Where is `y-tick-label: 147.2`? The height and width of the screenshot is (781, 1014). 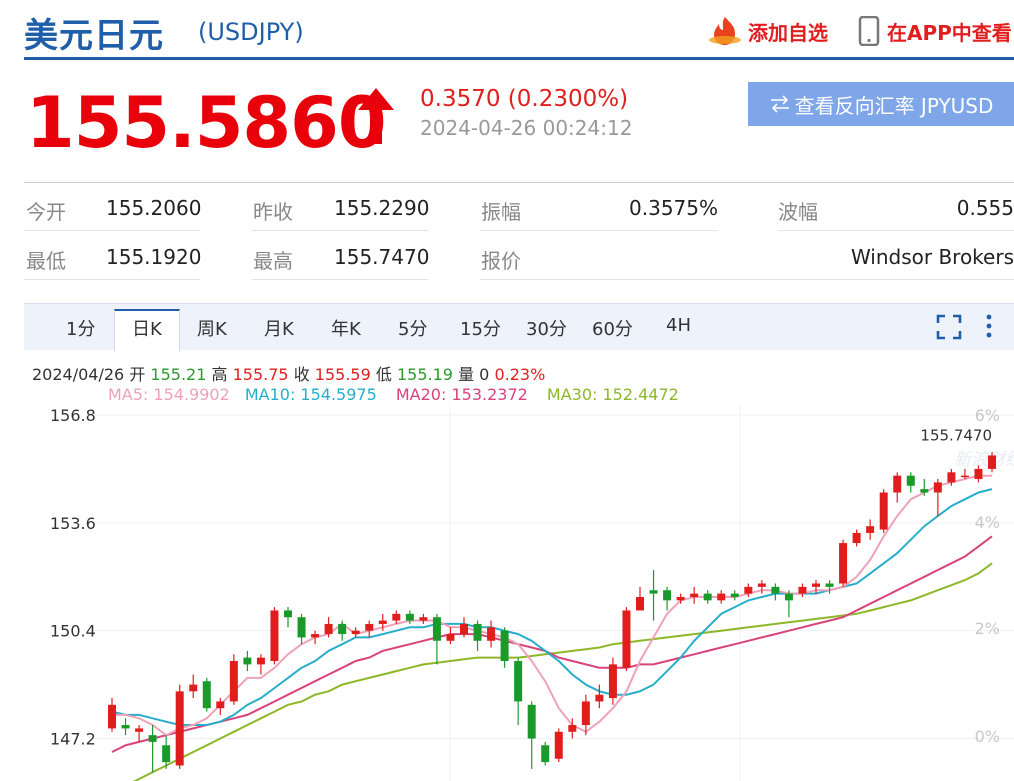 y-tick-label: 147.2 is located at coordinates (73, 739).